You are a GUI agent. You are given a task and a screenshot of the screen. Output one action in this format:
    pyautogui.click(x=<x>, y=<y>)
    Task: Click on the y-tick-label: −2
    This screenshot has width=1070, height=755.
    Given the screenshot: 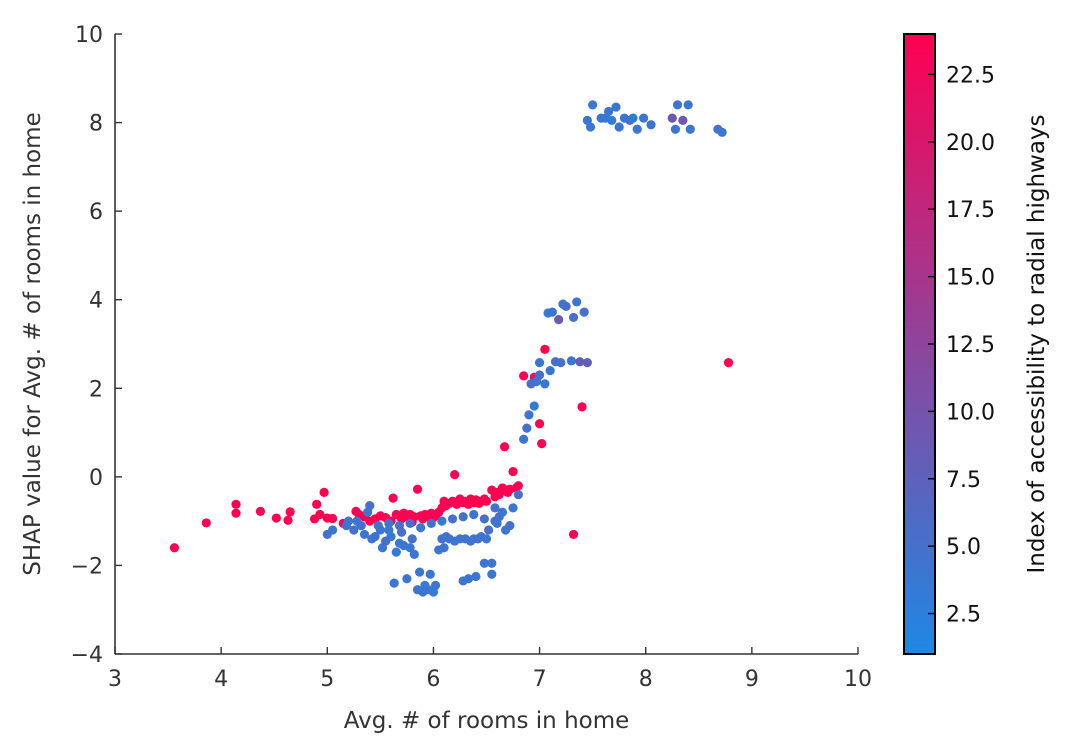 What is the action you would take?
    pyautogui.click(x=87, y=566)
    